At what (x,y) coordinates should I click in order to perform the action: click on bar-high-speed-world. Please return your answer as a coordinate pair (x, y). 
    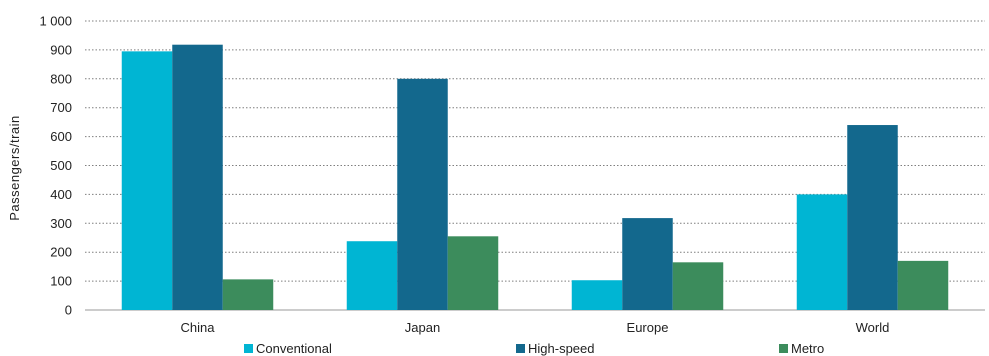
    Looking at the image, I should click on (872, 217).